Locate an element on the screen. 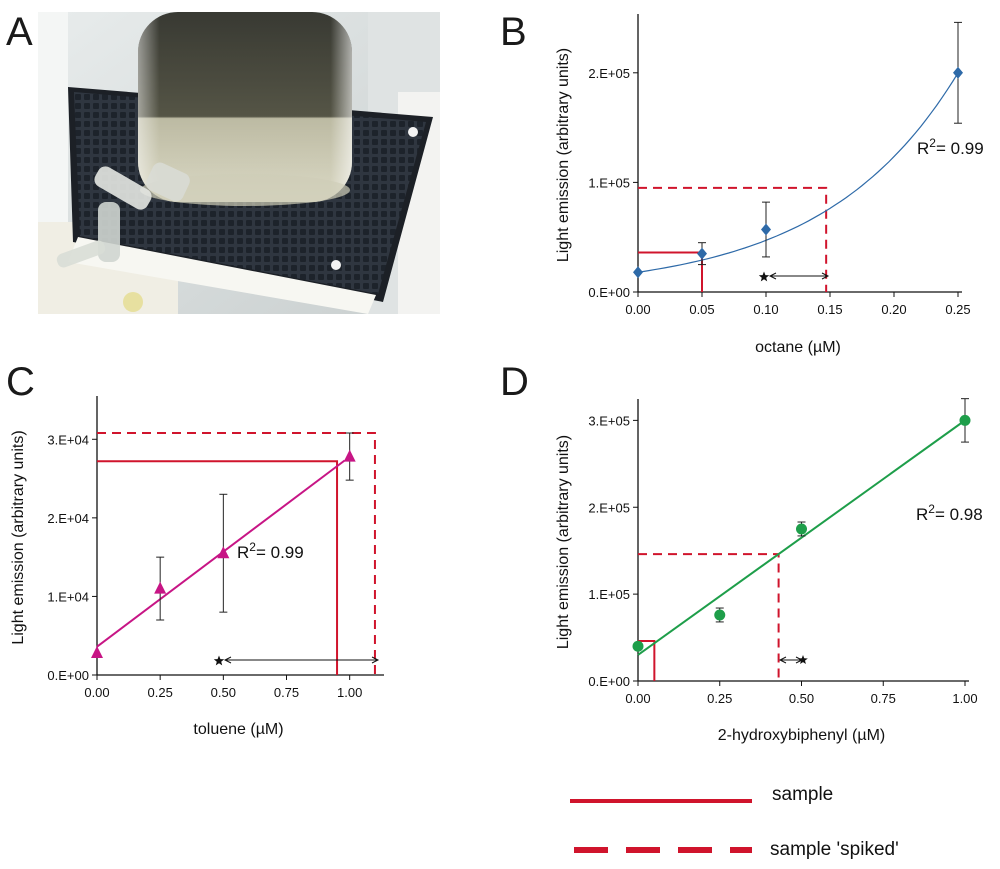 The image size is (1000, 869). panel-letter-d: D is located at coordinates (514, 382).